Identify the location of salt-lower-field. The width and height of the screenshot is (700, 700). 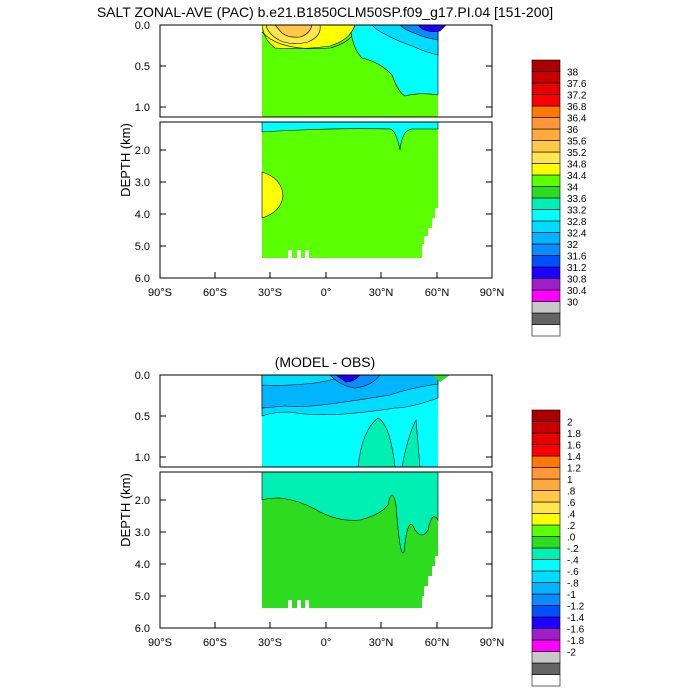
(350, 189).